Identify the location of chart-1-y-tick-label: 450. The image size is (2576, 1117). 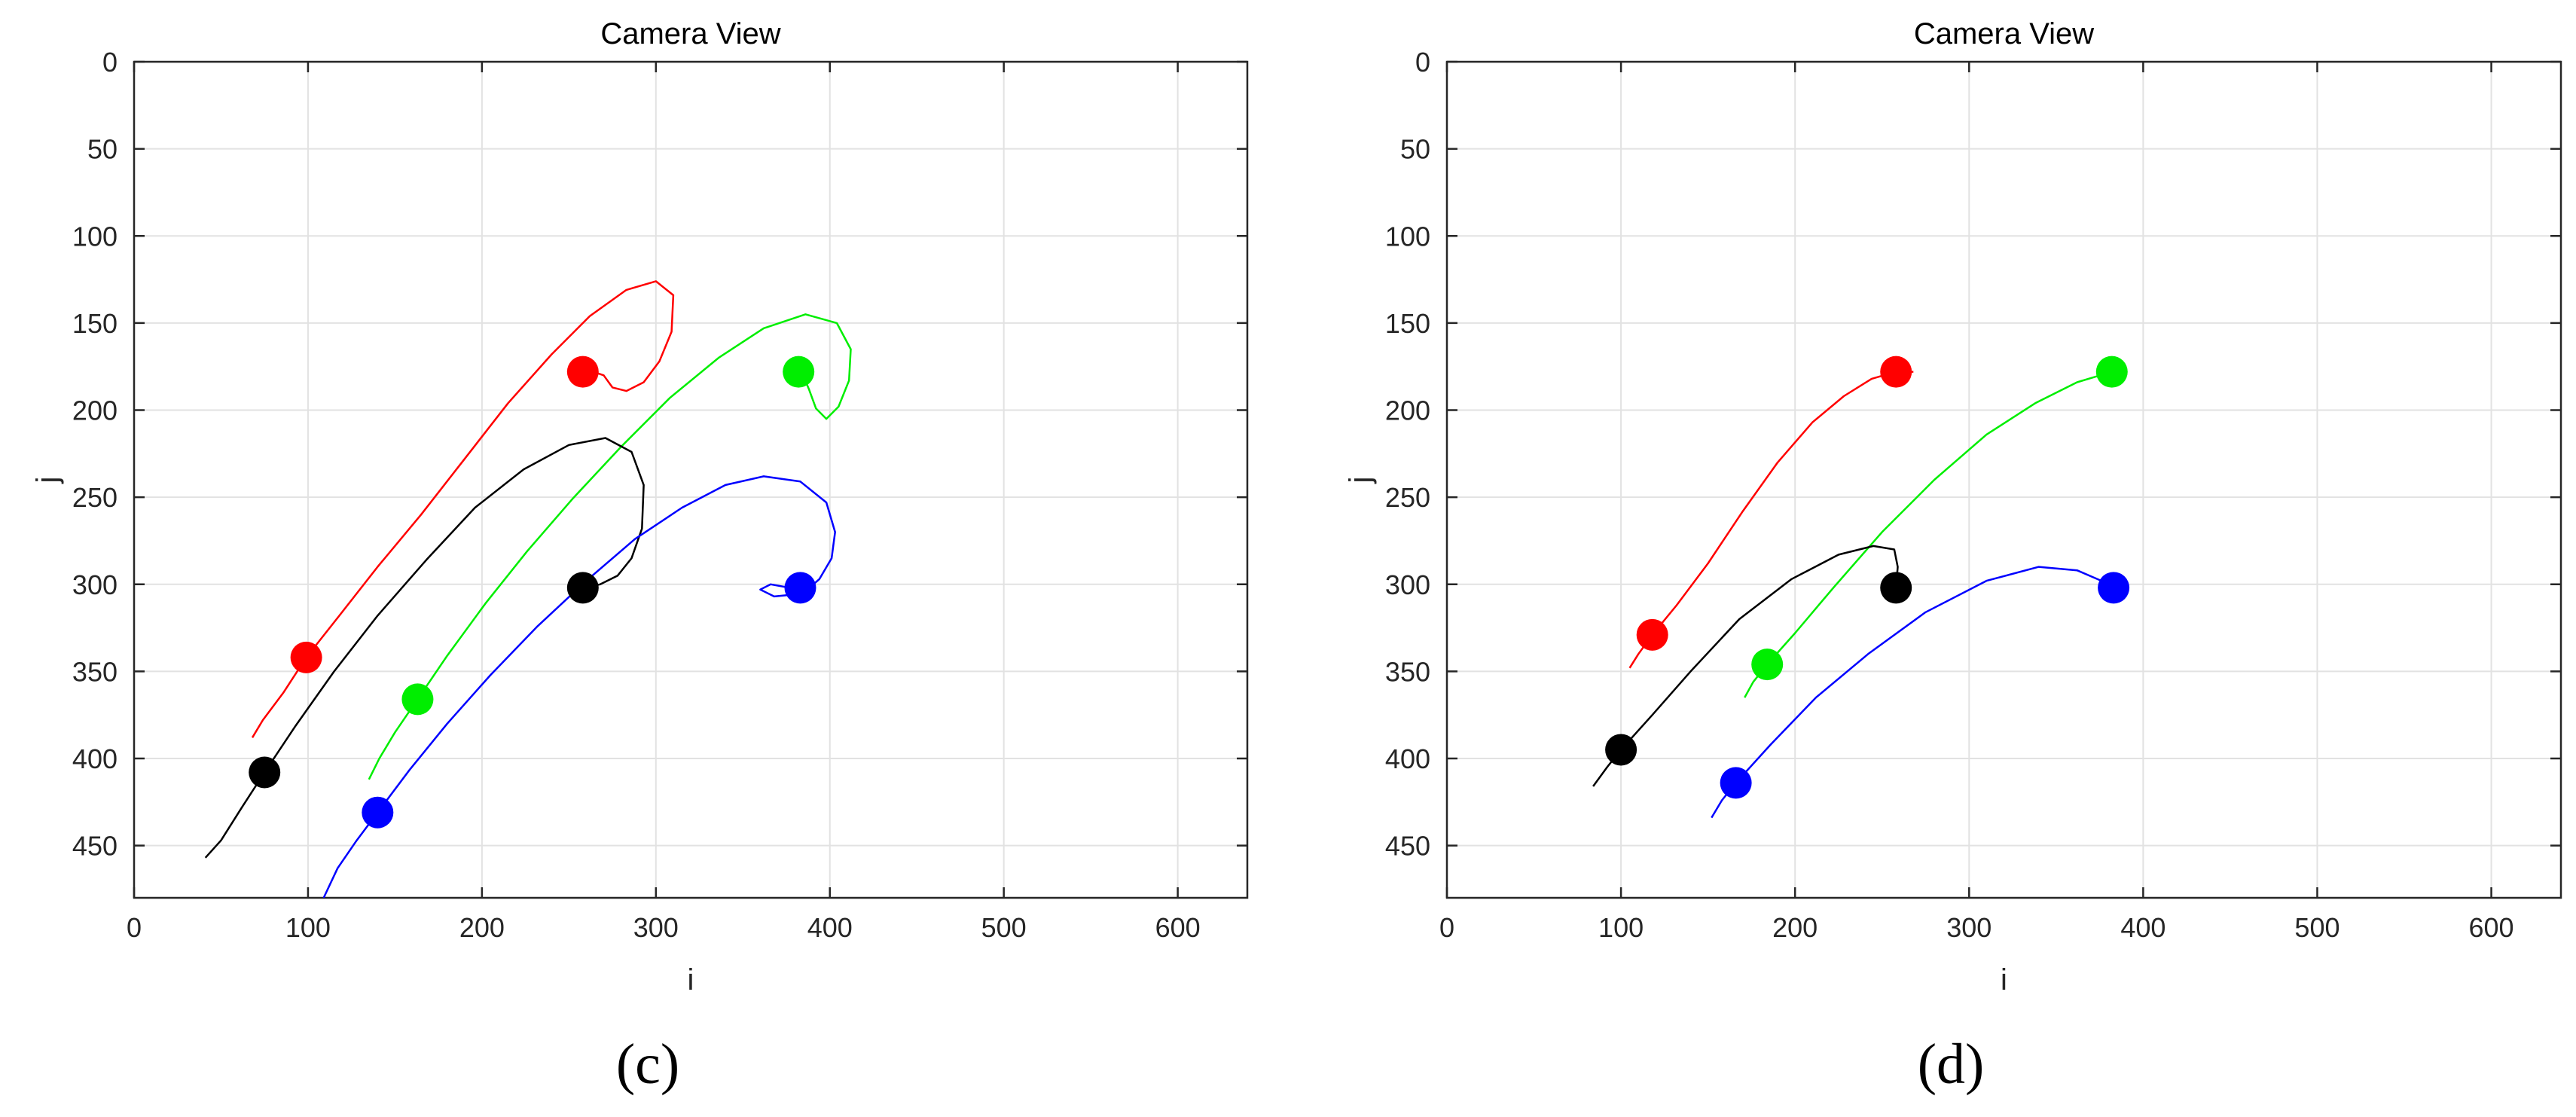
(1408, 846).